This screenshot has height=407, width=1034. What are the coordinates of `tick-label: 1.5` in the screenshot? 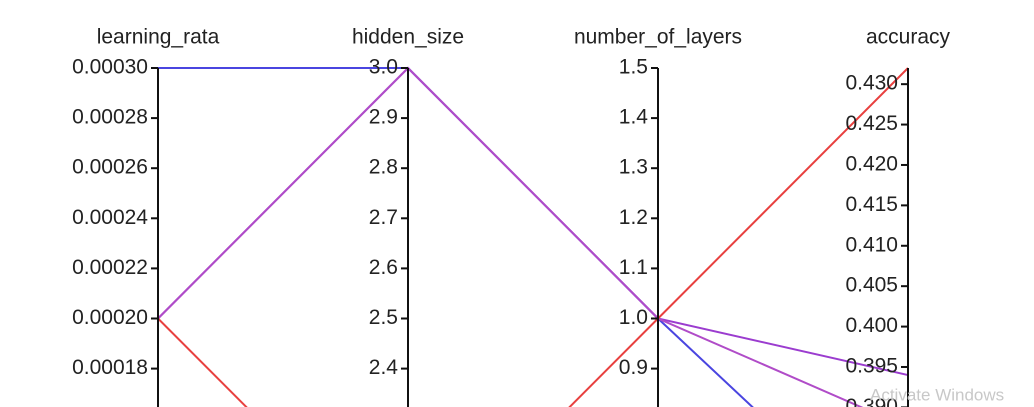 It's located at (633, 67).